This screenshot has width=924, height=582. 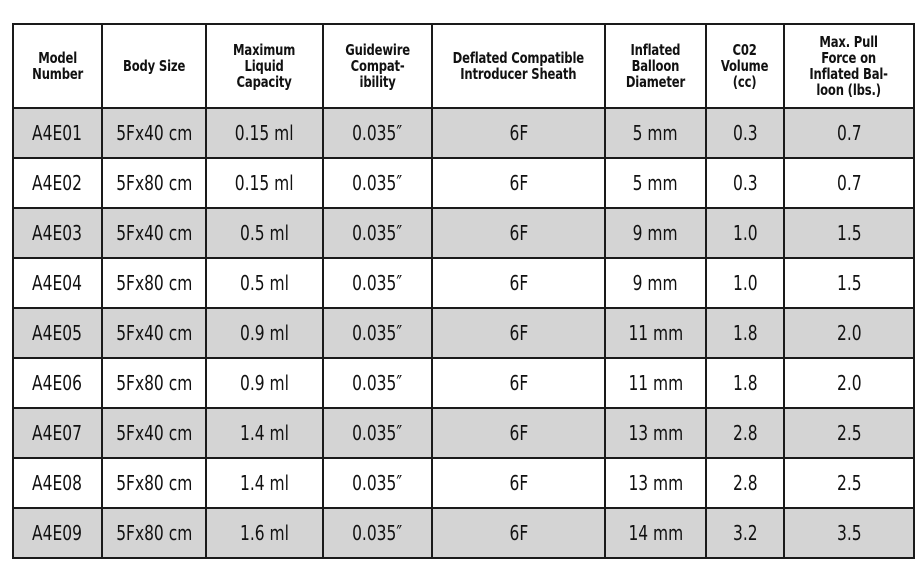 I want to click on cell-balloon-diameter: 5 mm, so click(x=655, y=133).